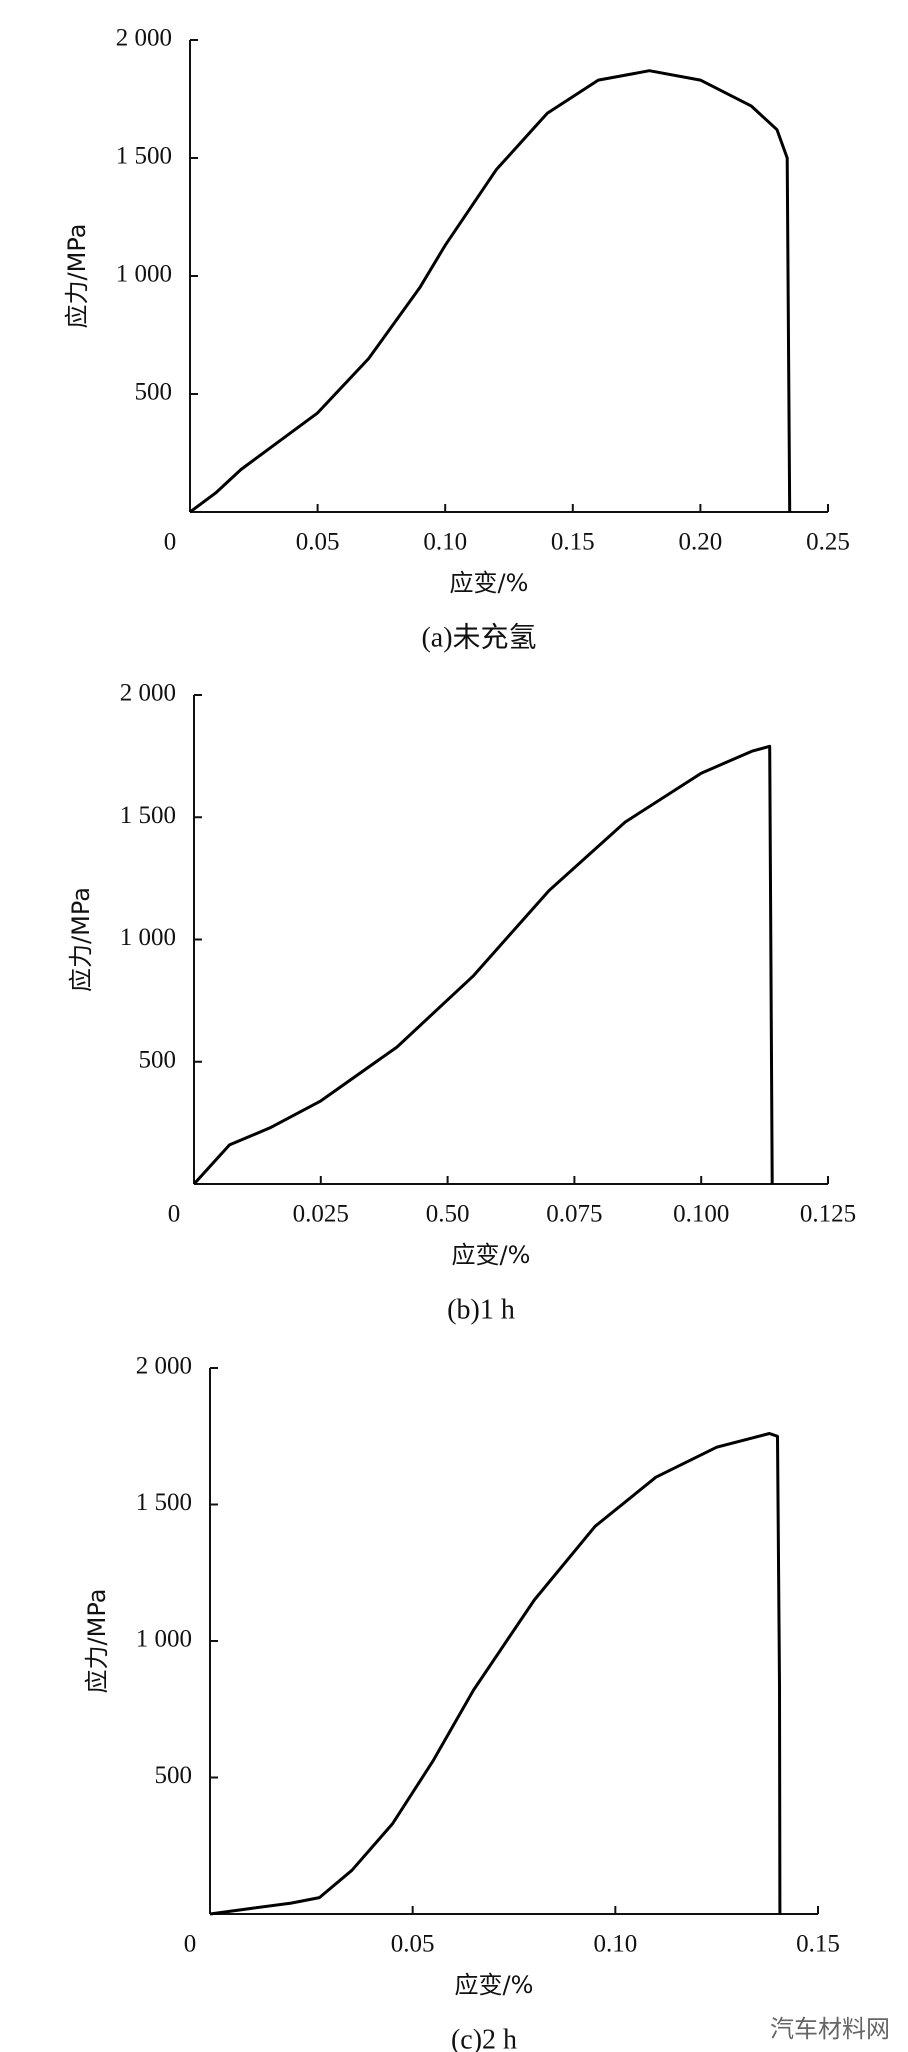 The height and width of the screenshot is (2052, 908). What do you see at coordinates (828, 1214) in the screenshot?
I see `x-tick-label: 0.125` at bounding box center [828, 1214].